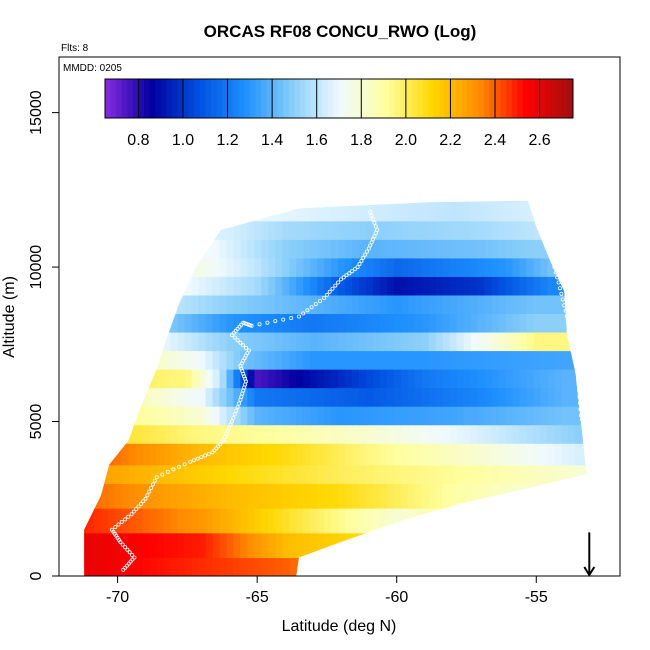 The height and width of the screenshot is (650, 650). Describe the element at coordinates (36, 112) in the screenshot. I see `y-tick-label: 15000` at that location.